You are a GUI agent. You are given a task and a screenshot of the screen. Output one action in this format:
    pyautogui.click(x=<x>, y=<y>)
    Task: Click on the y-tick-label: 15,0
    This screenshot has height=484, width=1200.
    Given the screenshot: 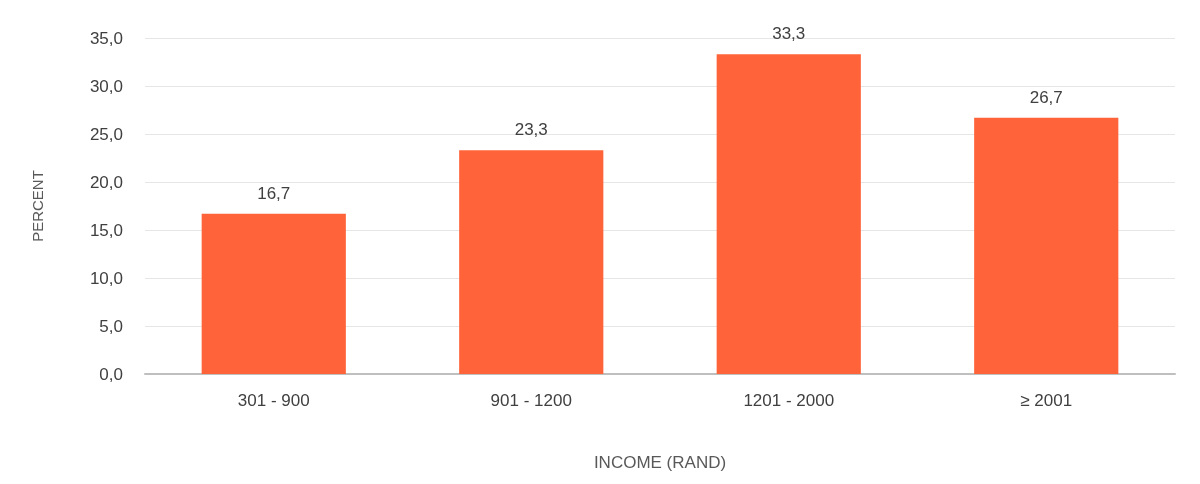 What is the action you would take?
    pyautogui.click(x=106, y=230)
    